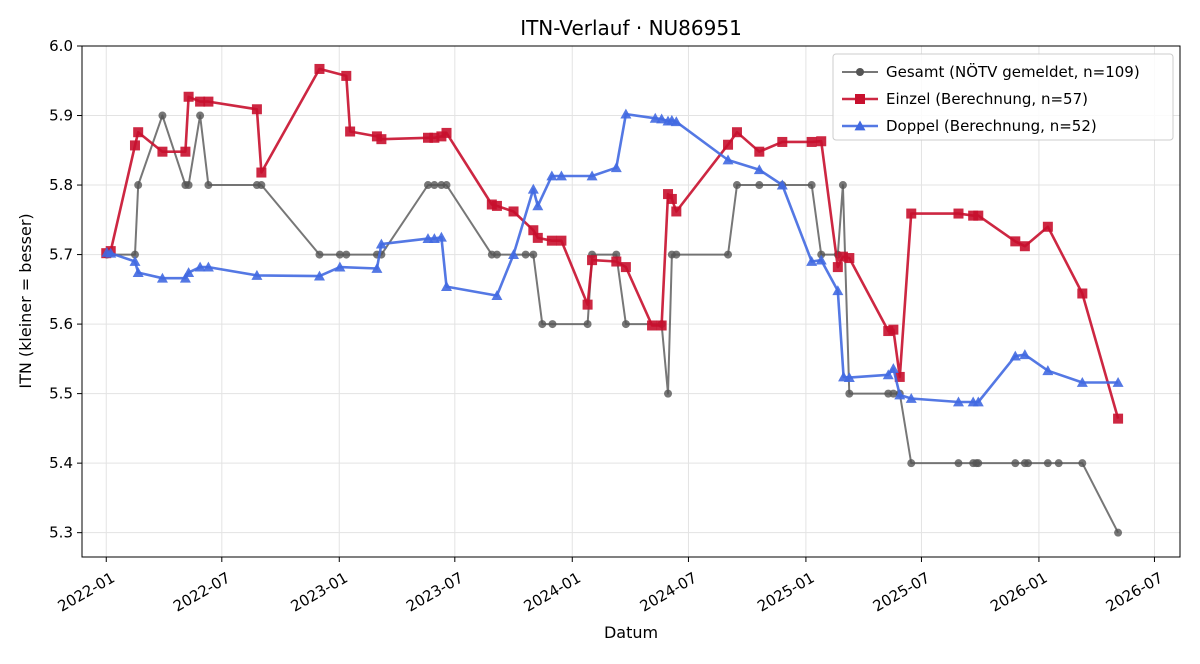 This screenshot has height=664, width=1200. I want to click on x-tick-label: 2022-07, so click(201, 592).